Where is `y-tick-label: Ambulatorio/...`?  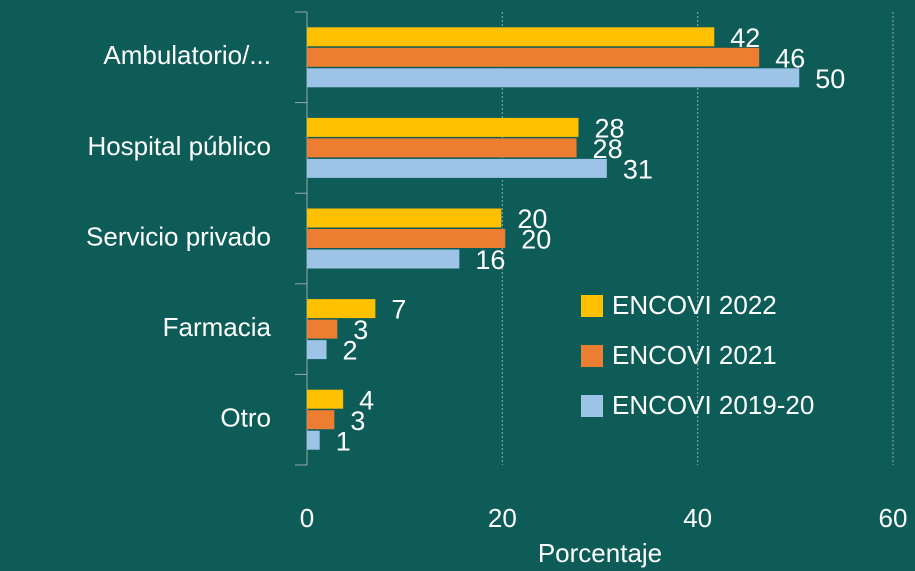 y-tick-label: Ambulatorio/... is located at coordinates (187, 55).